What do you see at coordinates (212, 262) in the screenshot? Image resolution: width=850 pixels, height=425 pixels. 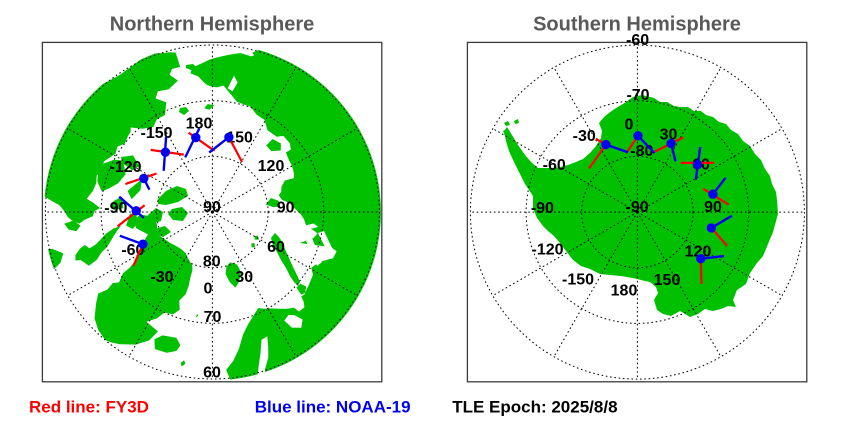 I see `svg-text: 80` at bounding box center [212, 262].